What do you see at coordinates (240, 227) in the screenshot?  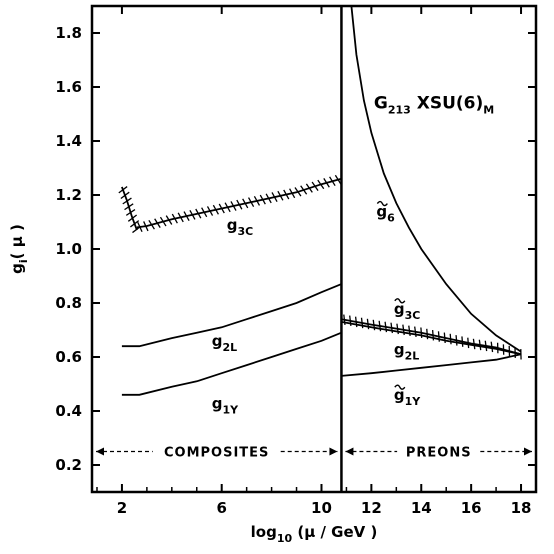 I see `curve-label-g3c: g3C` at bounding box center [240, 227].